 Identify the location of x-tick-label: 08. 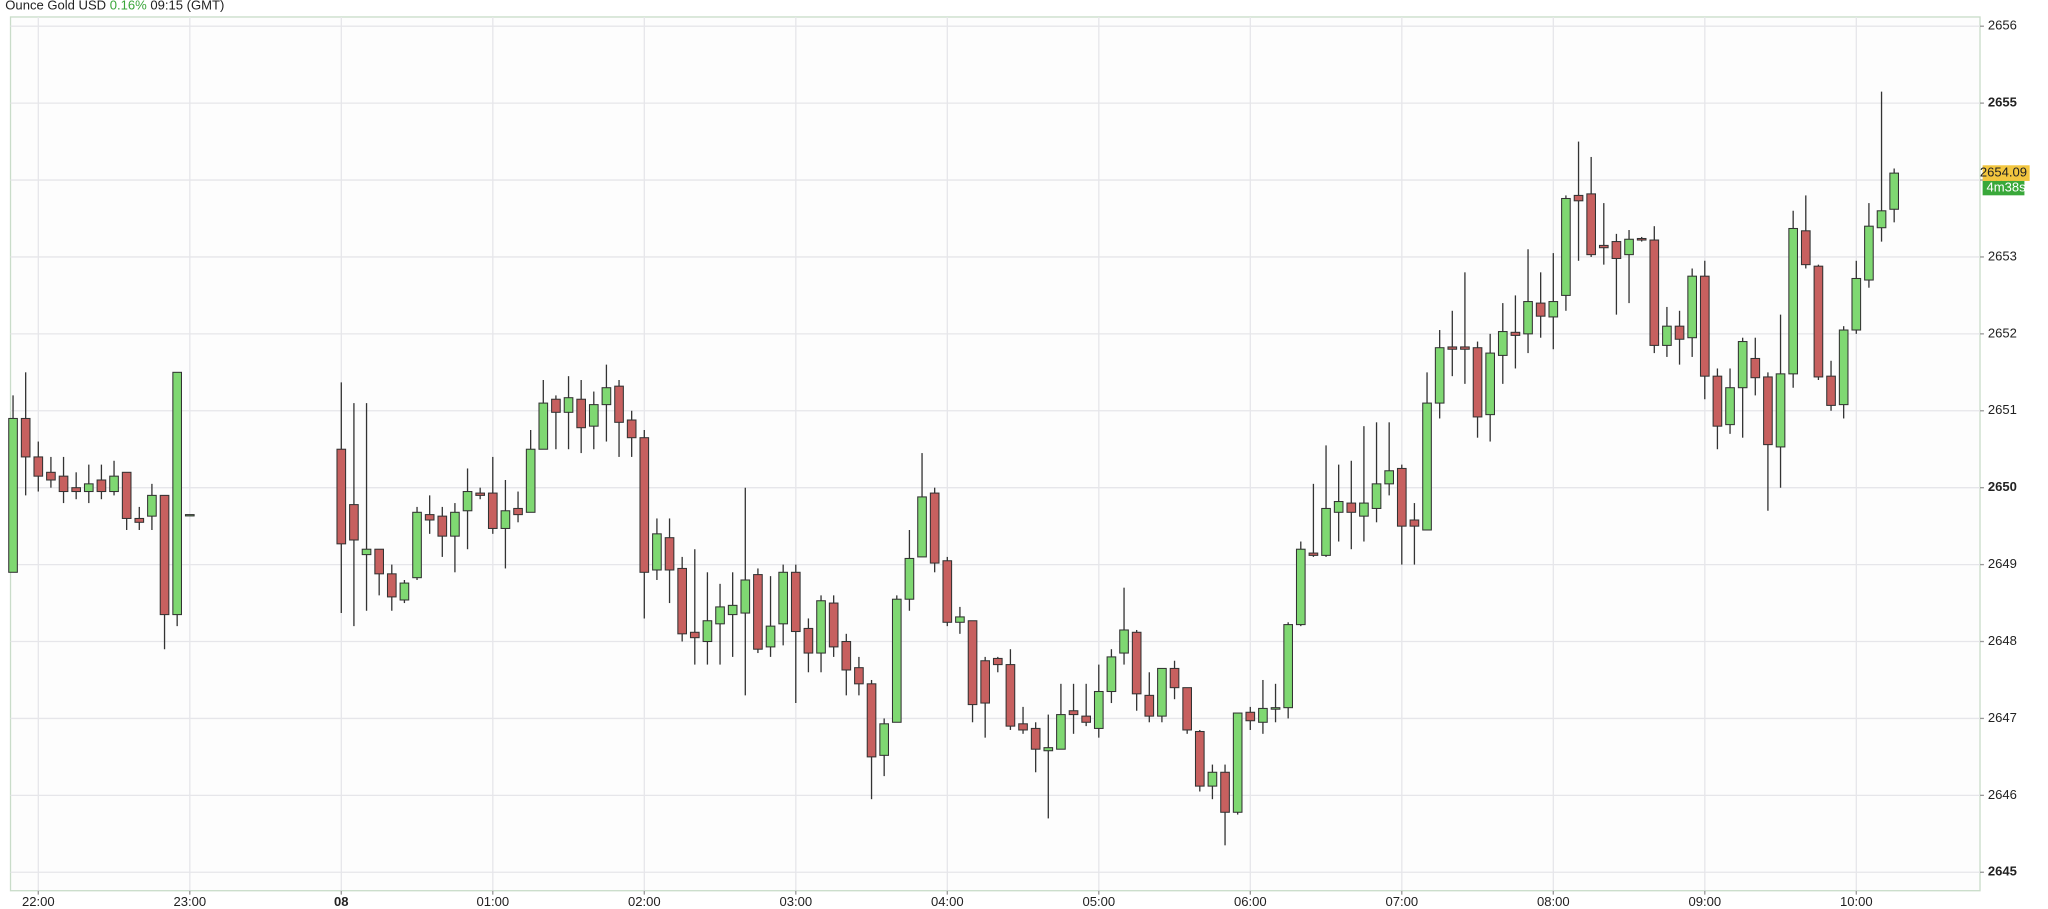
(341, 901).